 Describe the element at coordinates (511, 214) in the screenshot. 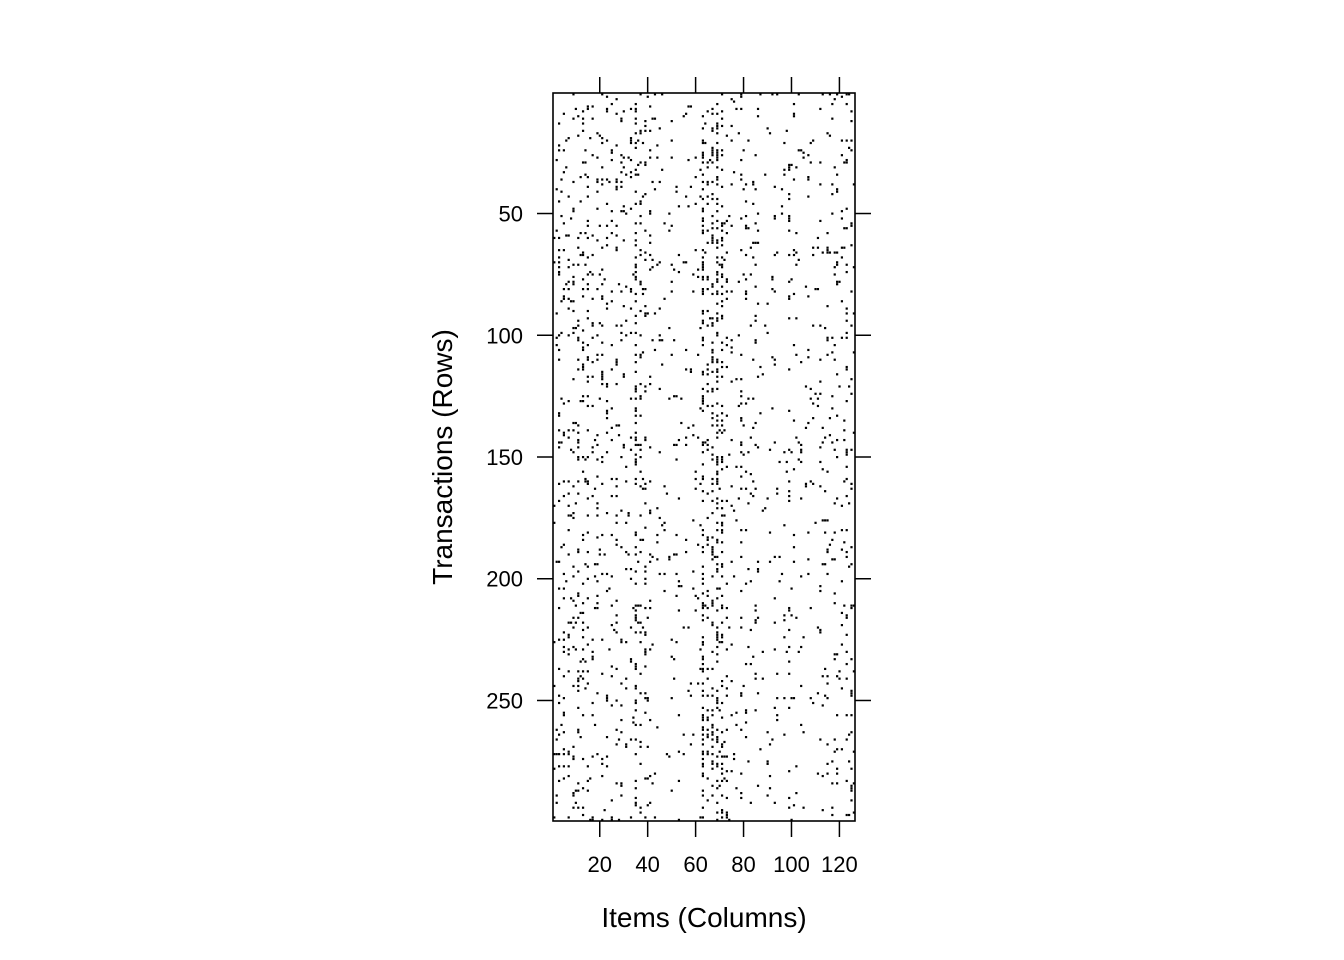

I see `y-tick-label: 50` at that location.